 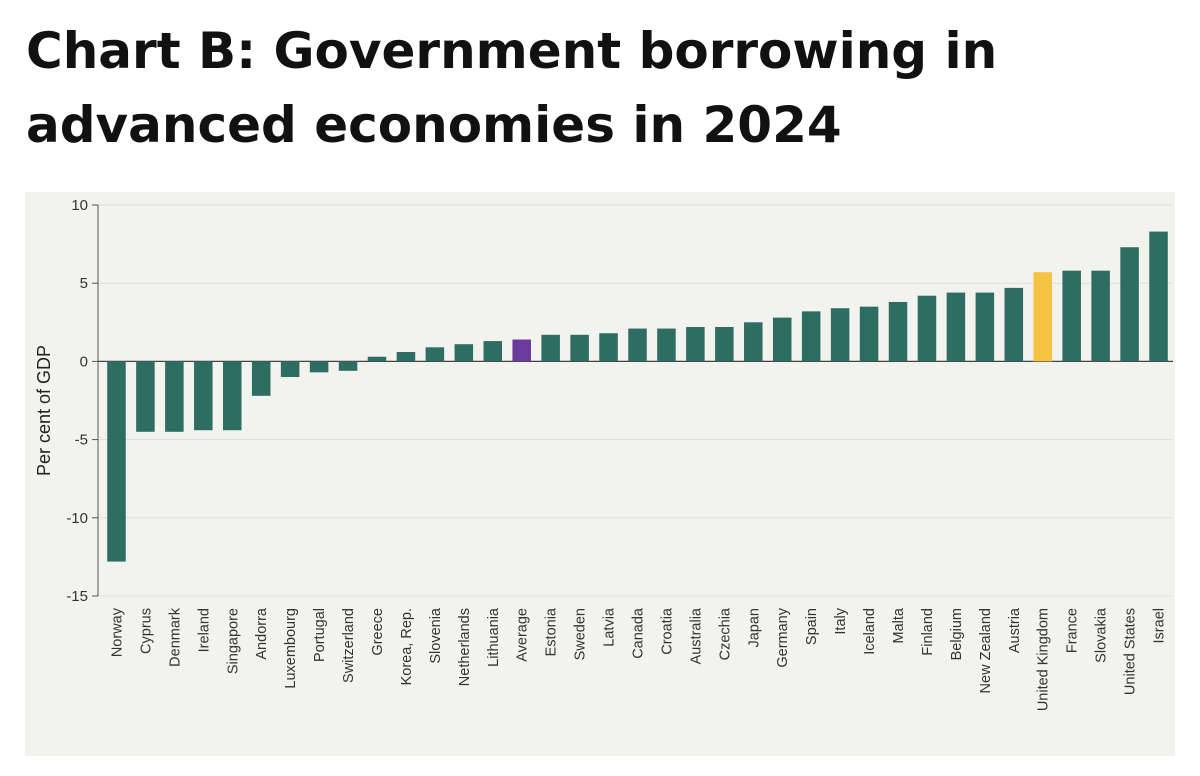 What do you see at coordinates (261, 378) in the screenshot?
I see `bar-andorra` at bounding box center [261, 378].